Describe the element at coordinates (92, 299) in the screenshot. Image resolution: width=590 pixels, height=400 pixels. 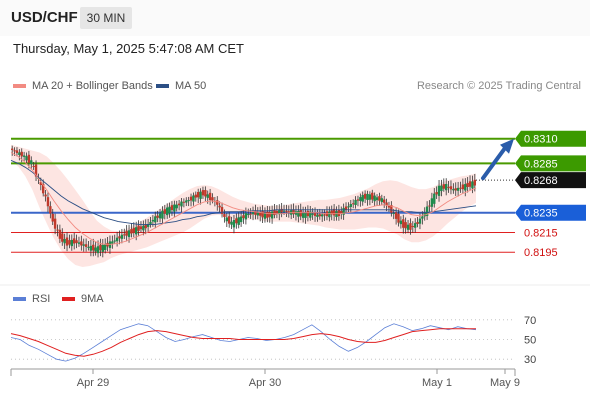
I see `legend-9ma-label: 9MA` at that location.